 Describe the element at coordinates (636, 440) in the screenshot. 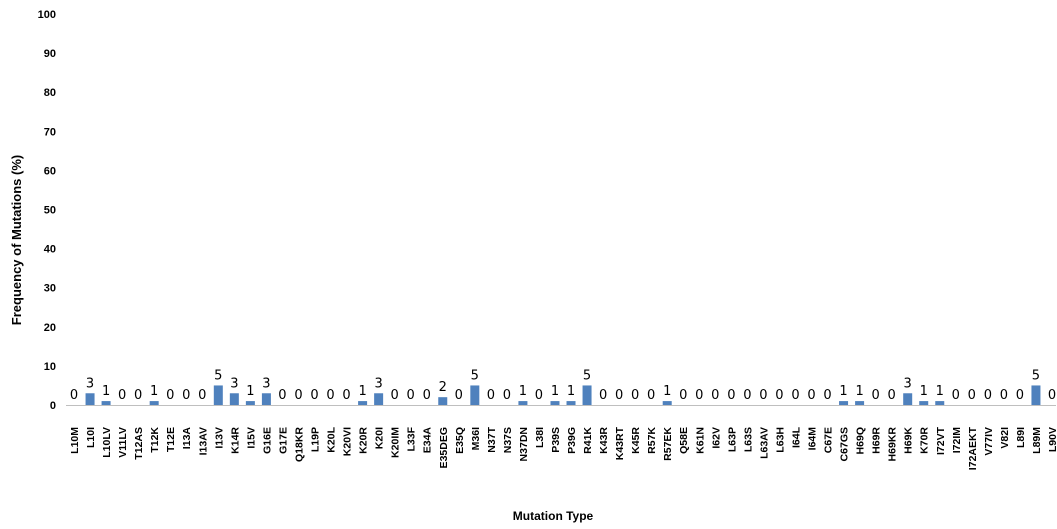

I see `x-tick-label: K45R` at that location.